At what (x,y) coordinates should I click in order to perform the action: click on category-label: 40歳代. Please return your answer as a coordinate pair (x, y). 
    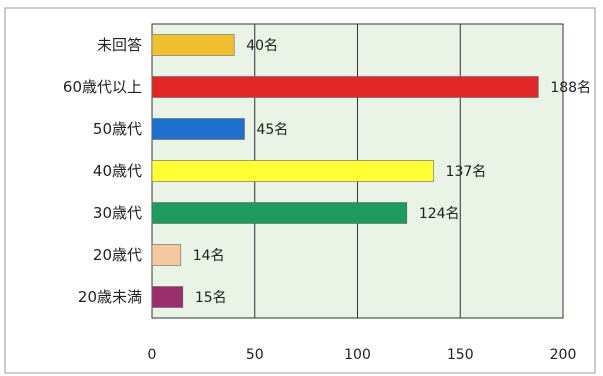
    Looking at the image, I should click on (117, 171).